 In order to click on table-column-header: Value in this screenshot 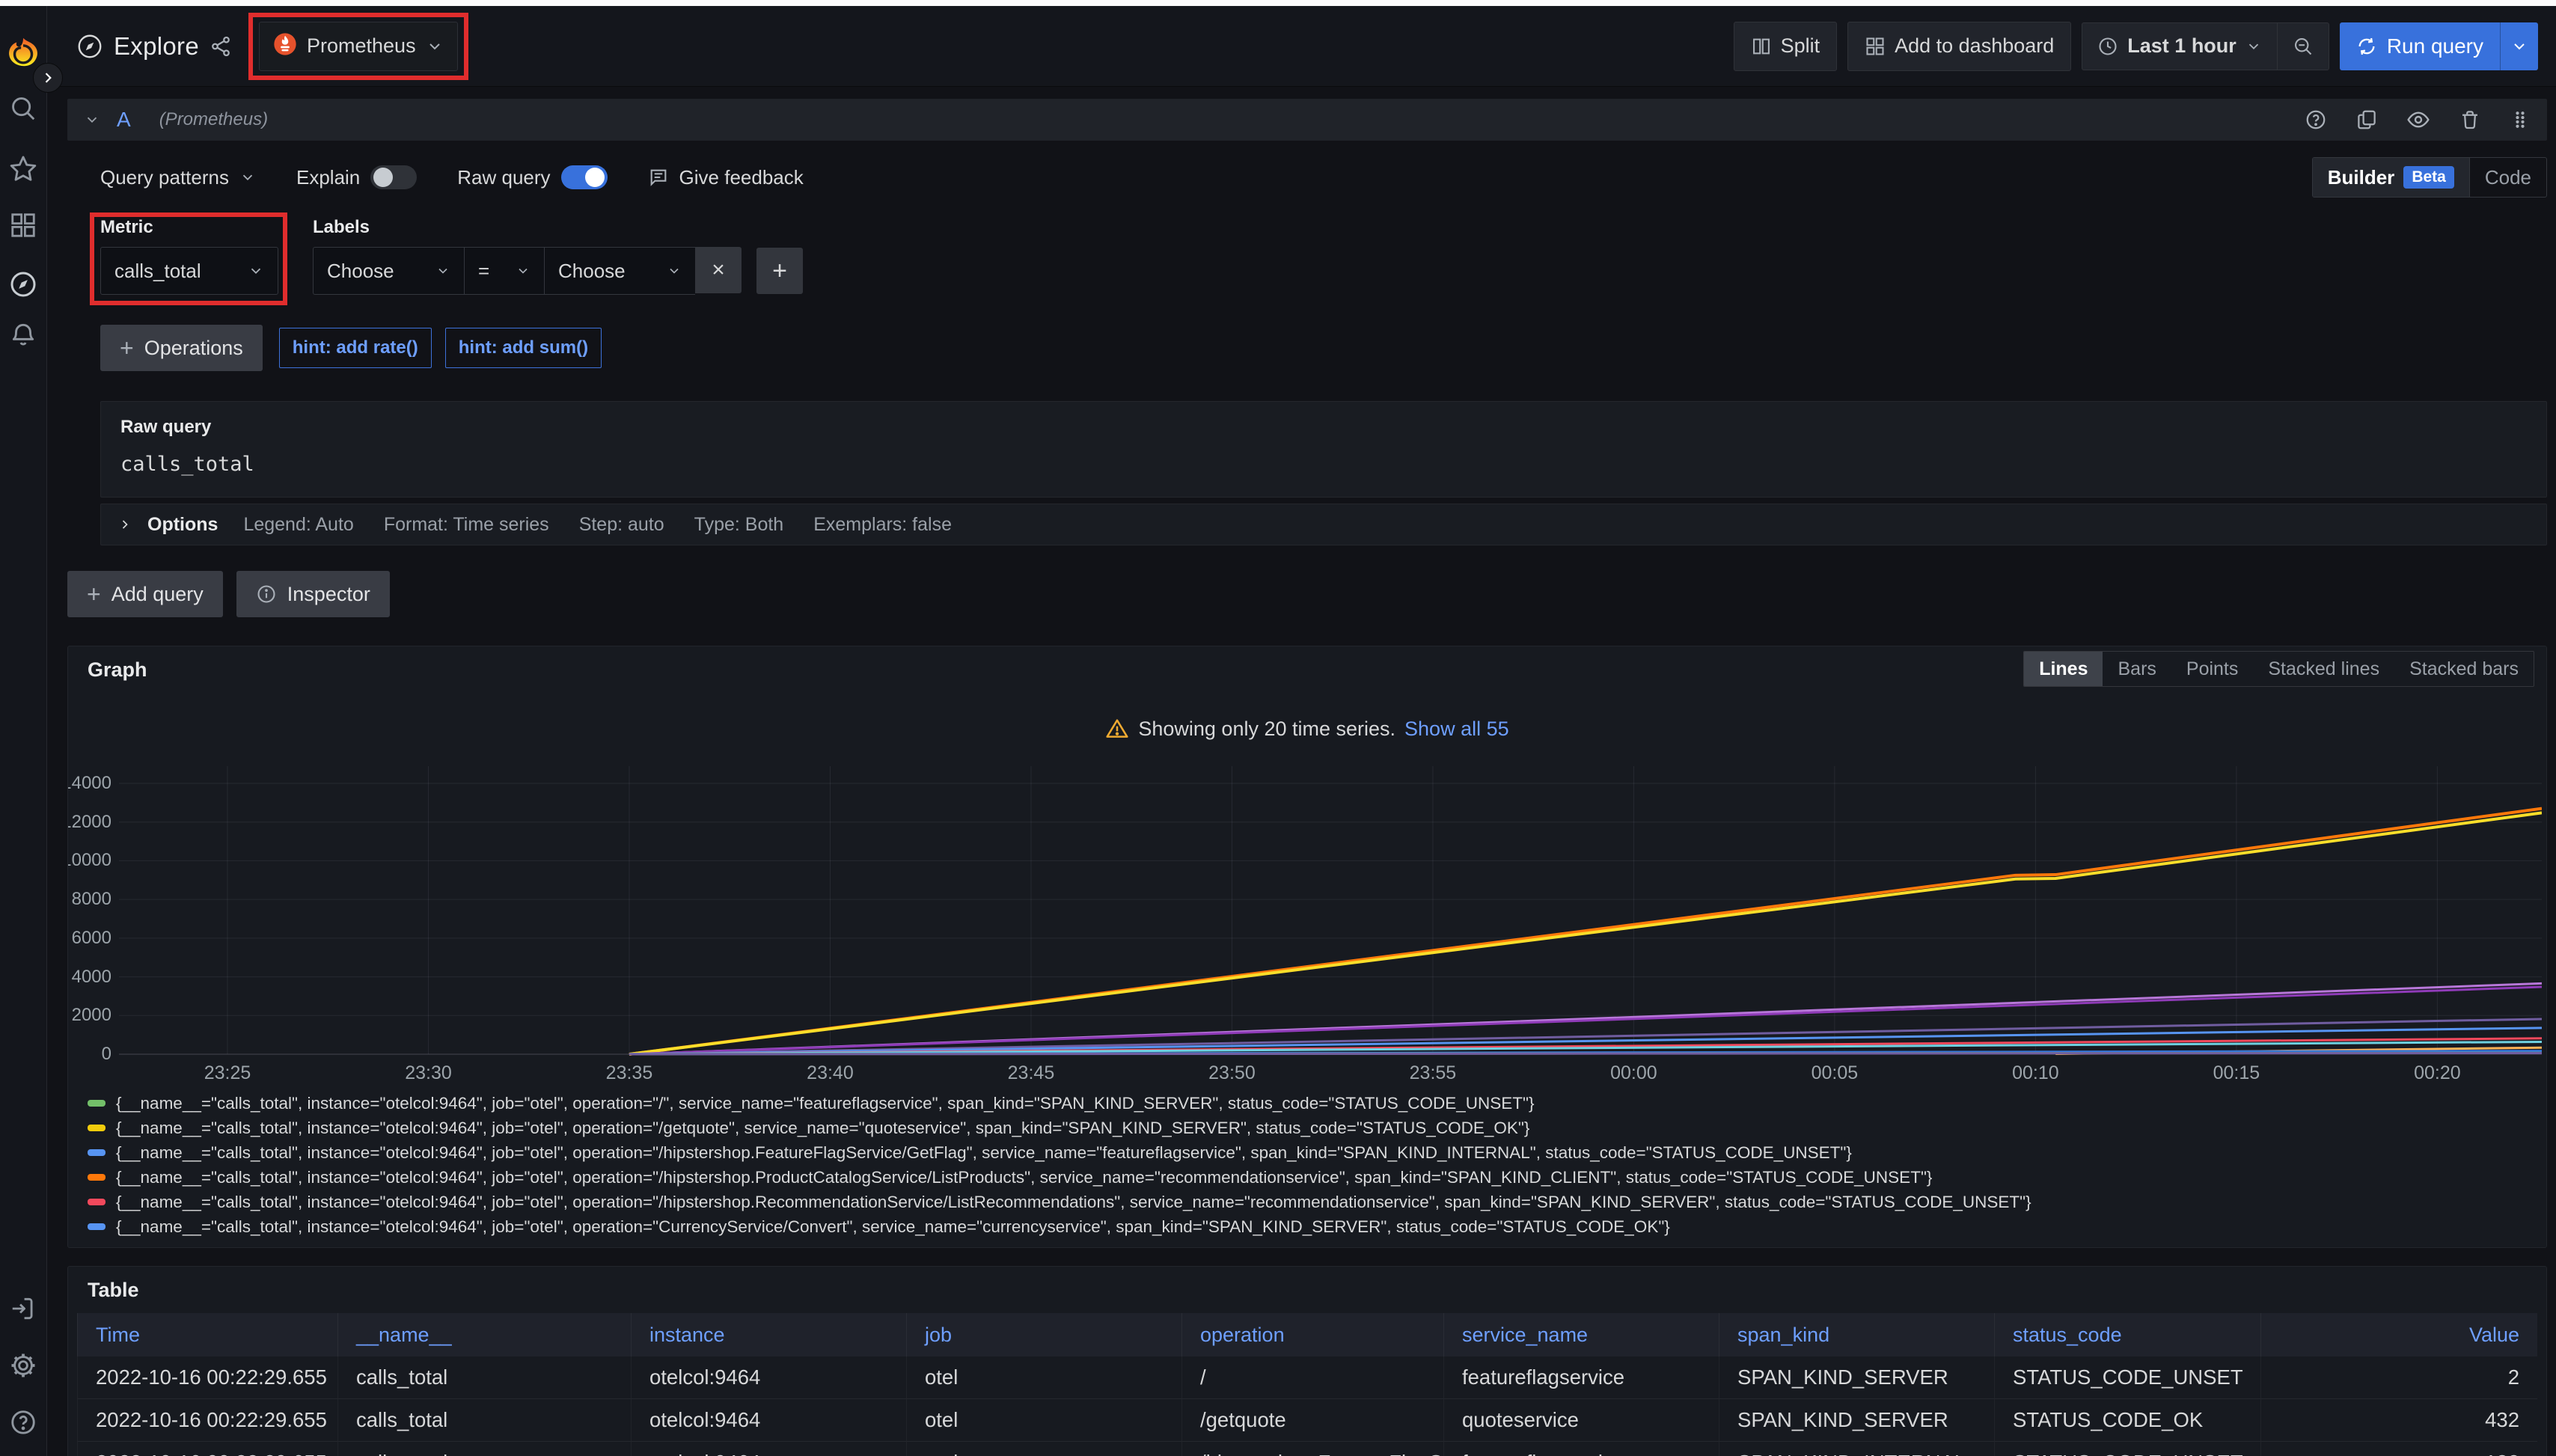, I will do `click(2398, 1334)`.